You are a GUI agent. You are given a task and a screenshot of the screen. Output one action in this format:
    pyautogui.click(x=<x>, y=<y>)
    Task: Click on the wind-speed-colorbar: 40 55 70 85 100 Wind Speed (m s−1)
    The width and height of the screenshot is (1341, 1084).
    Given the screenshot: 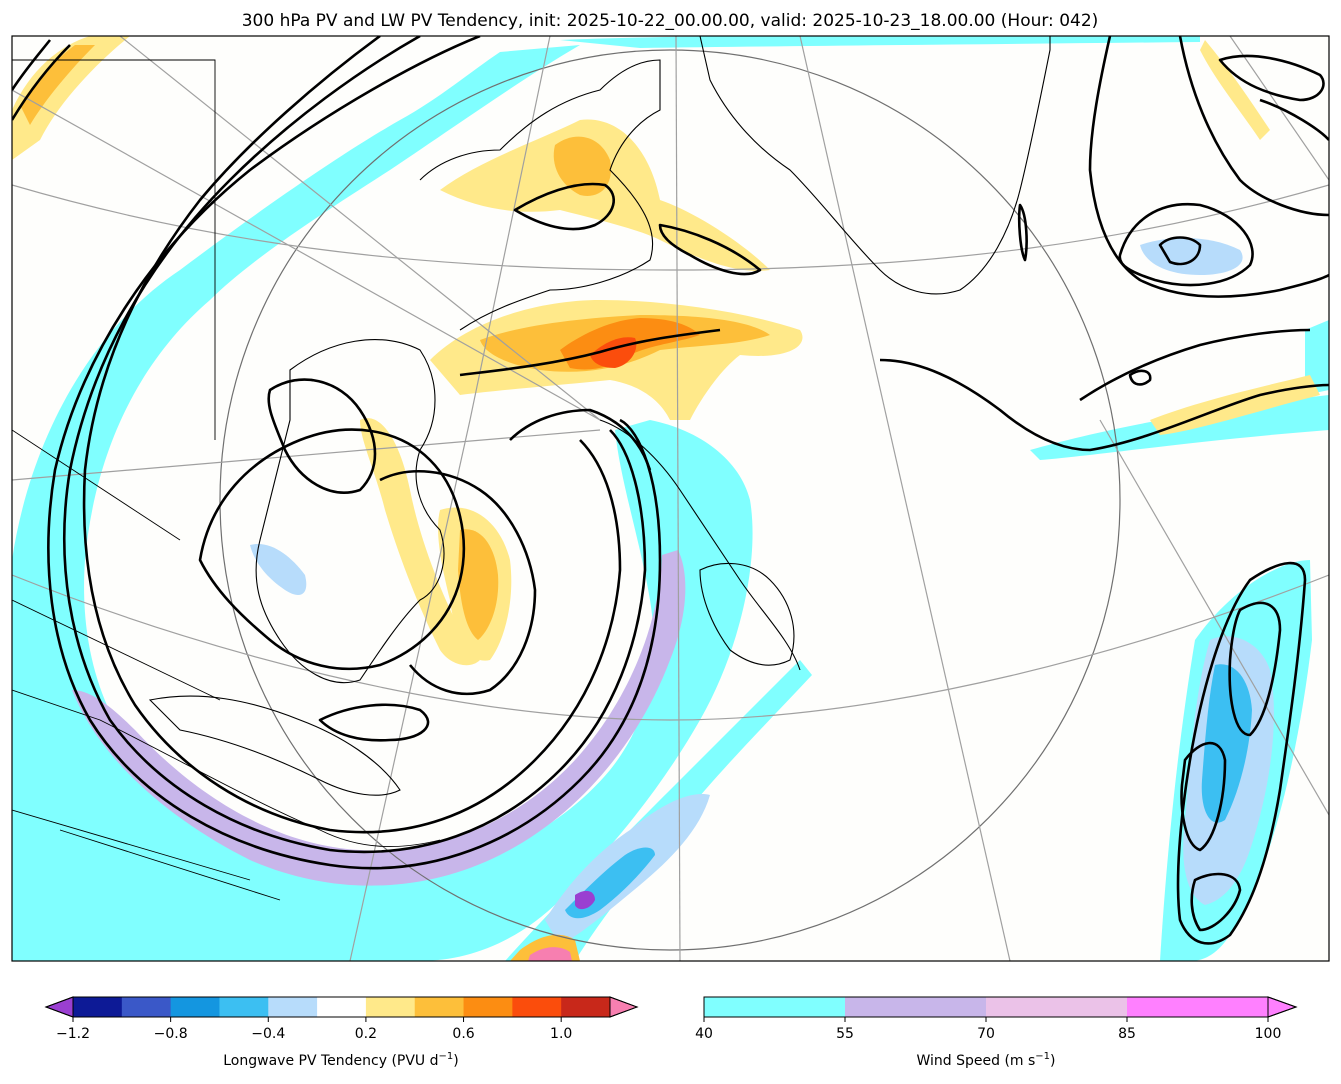 What is the action you would take?
    pyautogui.click(x=996, y=1032)
    